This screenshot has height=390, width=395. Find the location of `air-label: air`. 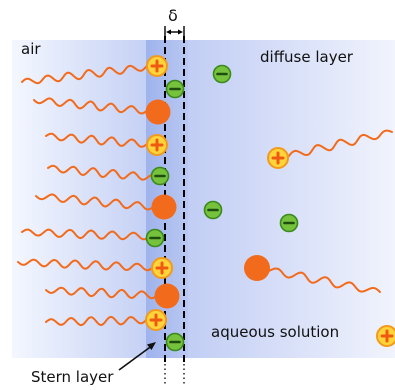

air-label: air is located at coordinates (31, 49).